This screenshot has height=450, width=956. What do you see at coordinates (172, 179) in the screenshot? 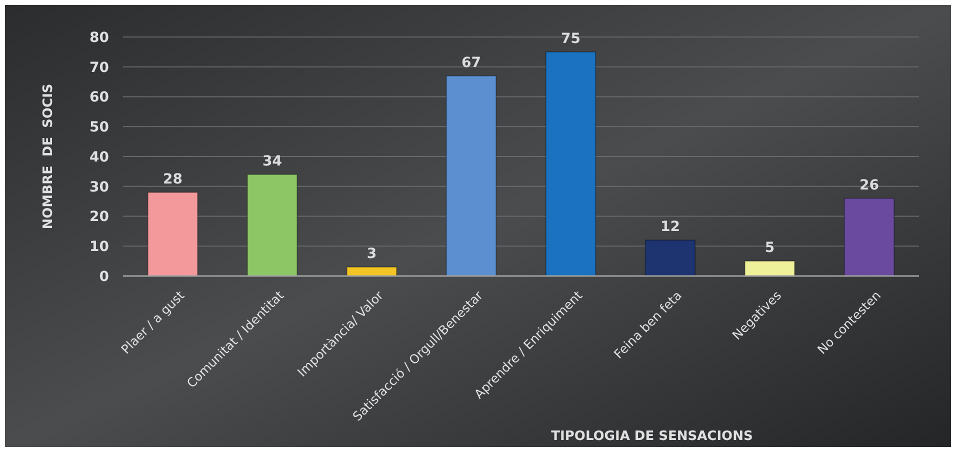
I see `data-label: 28` at bounding box center [172, 179].